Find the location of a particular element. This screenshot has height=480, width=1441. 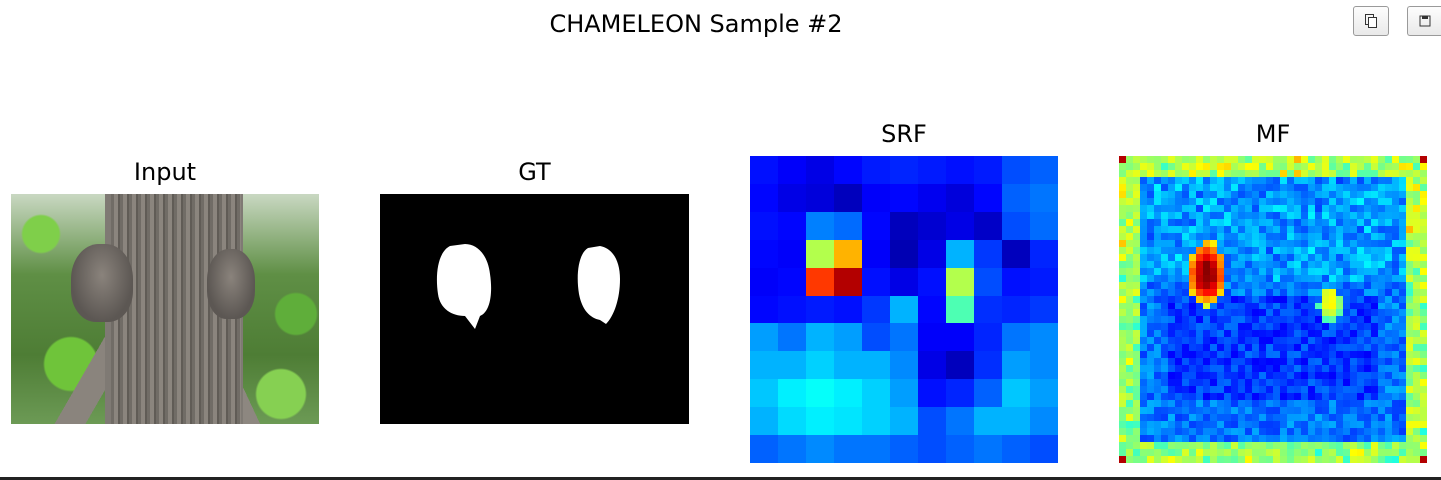

save-button is located at coordinates (1424, 21).